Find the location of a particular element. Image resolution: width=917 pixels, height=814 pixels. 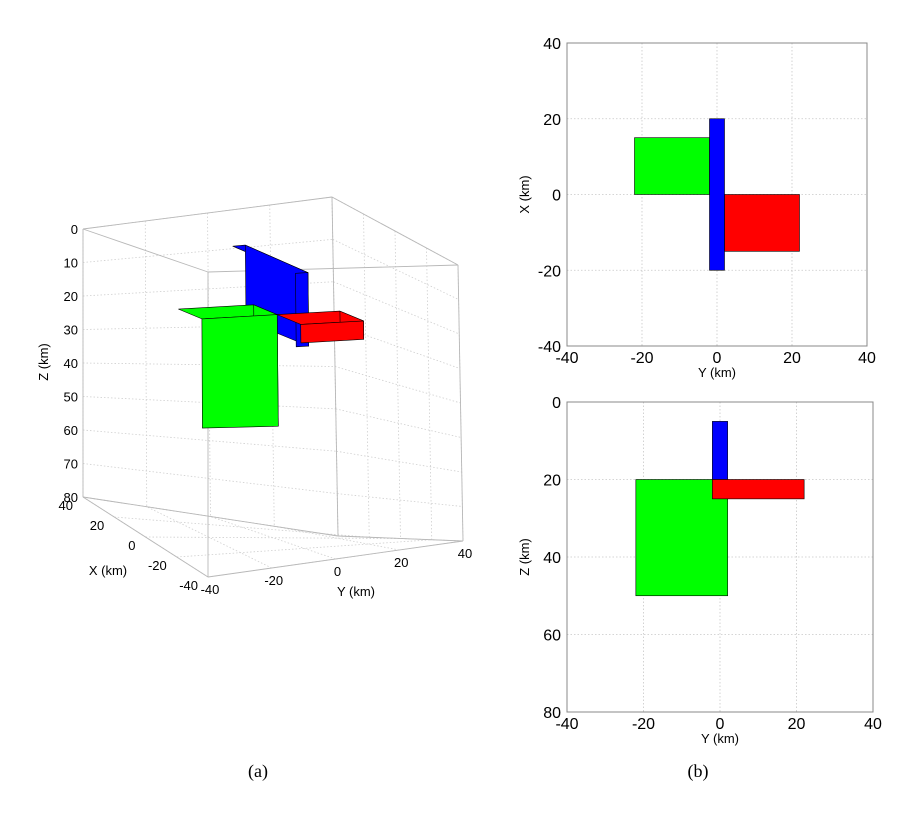

z-axis-label: Z (km) is located at coordinates (43, 362).